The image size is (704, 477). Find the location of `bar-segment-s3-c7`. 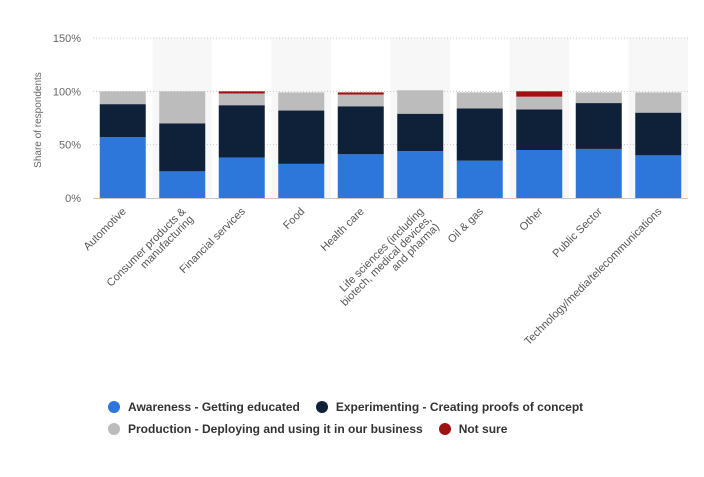

bar-segment-s3-c7 is located at coordinates (539, 94).